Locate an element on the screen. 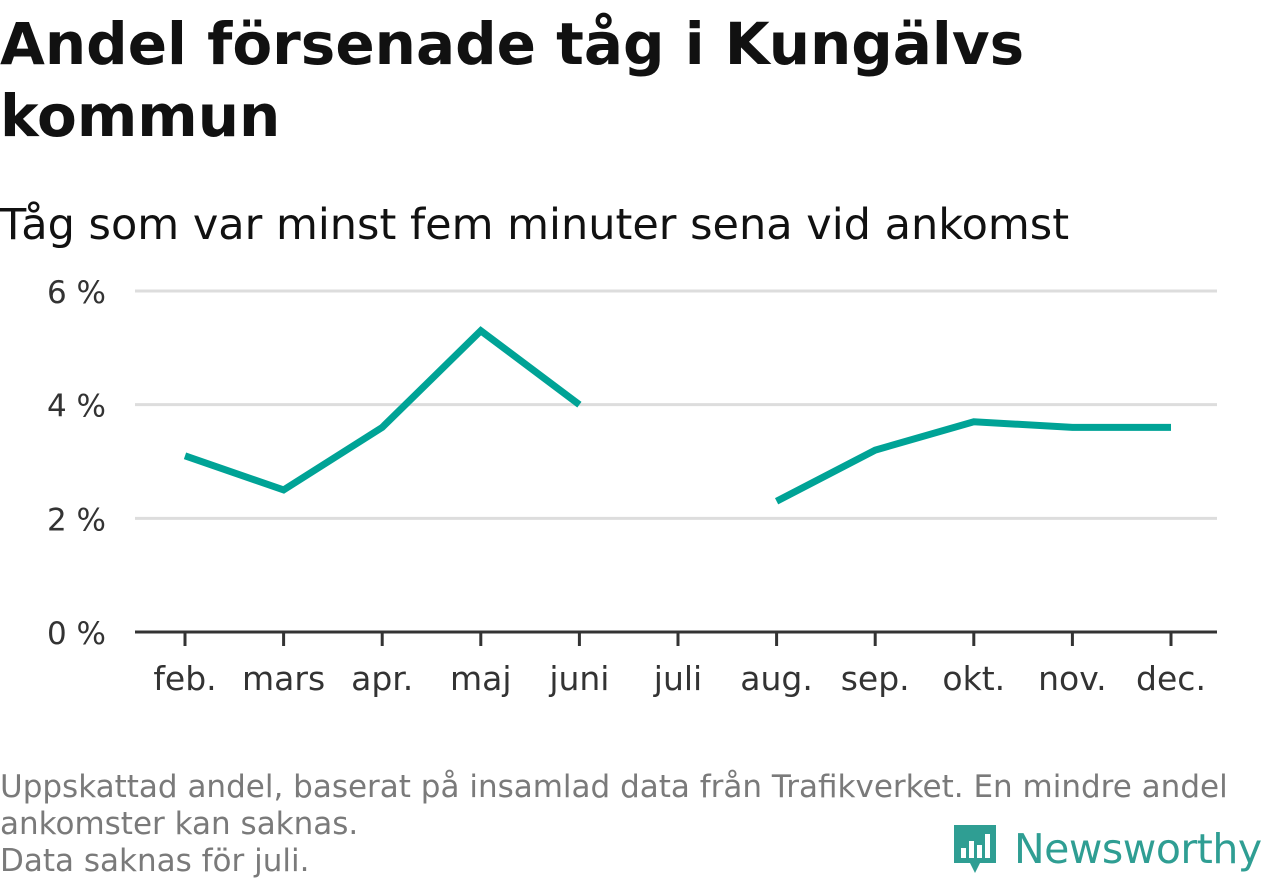 The width and height of the screenshot is (1262, 880). y-tick-label: 2 % is located at coordinates (76, 520).